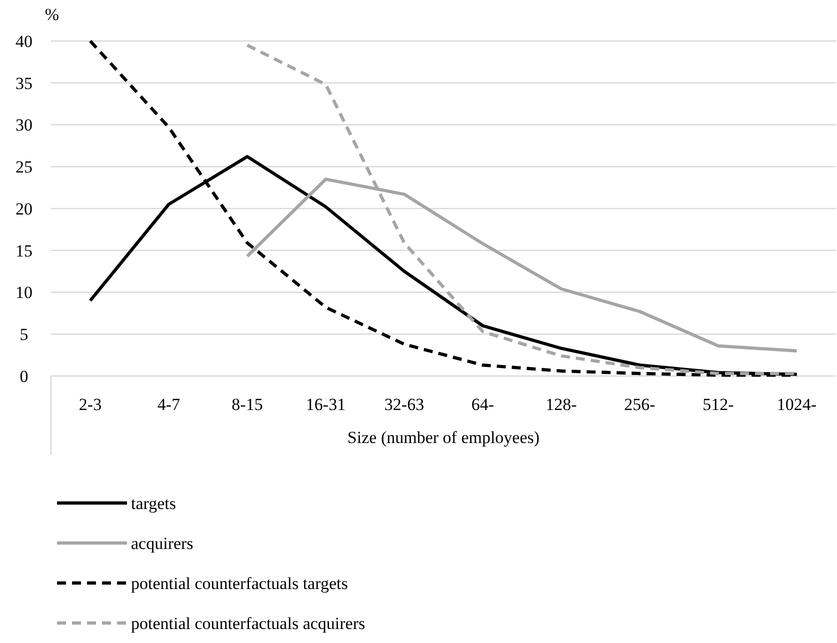 The width and height of the screenshot is (837, 643). Describe the element at coordinates (640, 404) in the screenshot. I see `x-tick-label: 256-` at that location.